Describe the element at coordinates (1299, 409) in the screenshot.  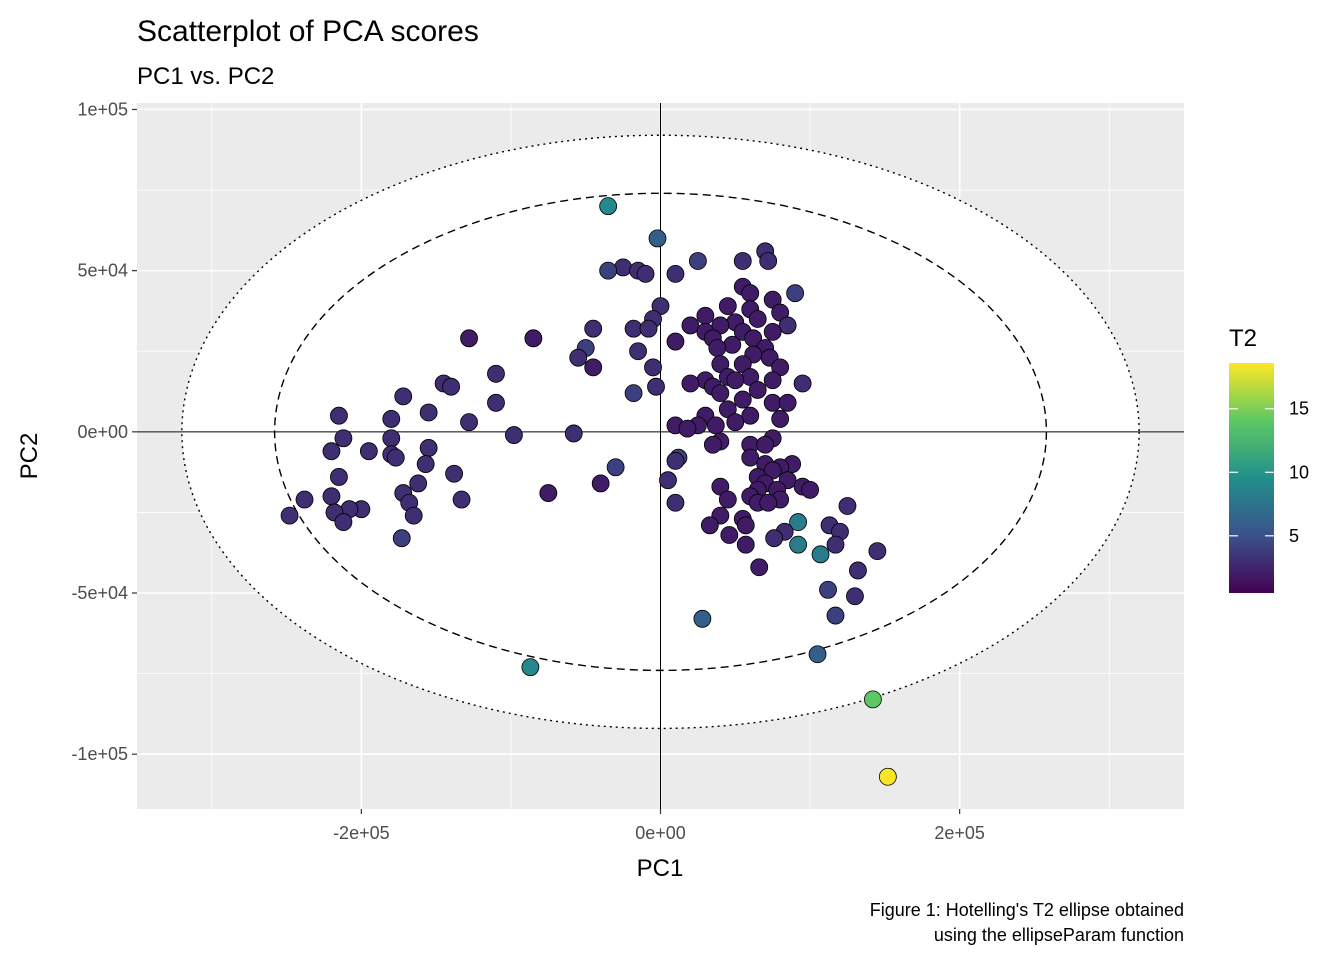
I see `legend-tick-label: 15` at that location.